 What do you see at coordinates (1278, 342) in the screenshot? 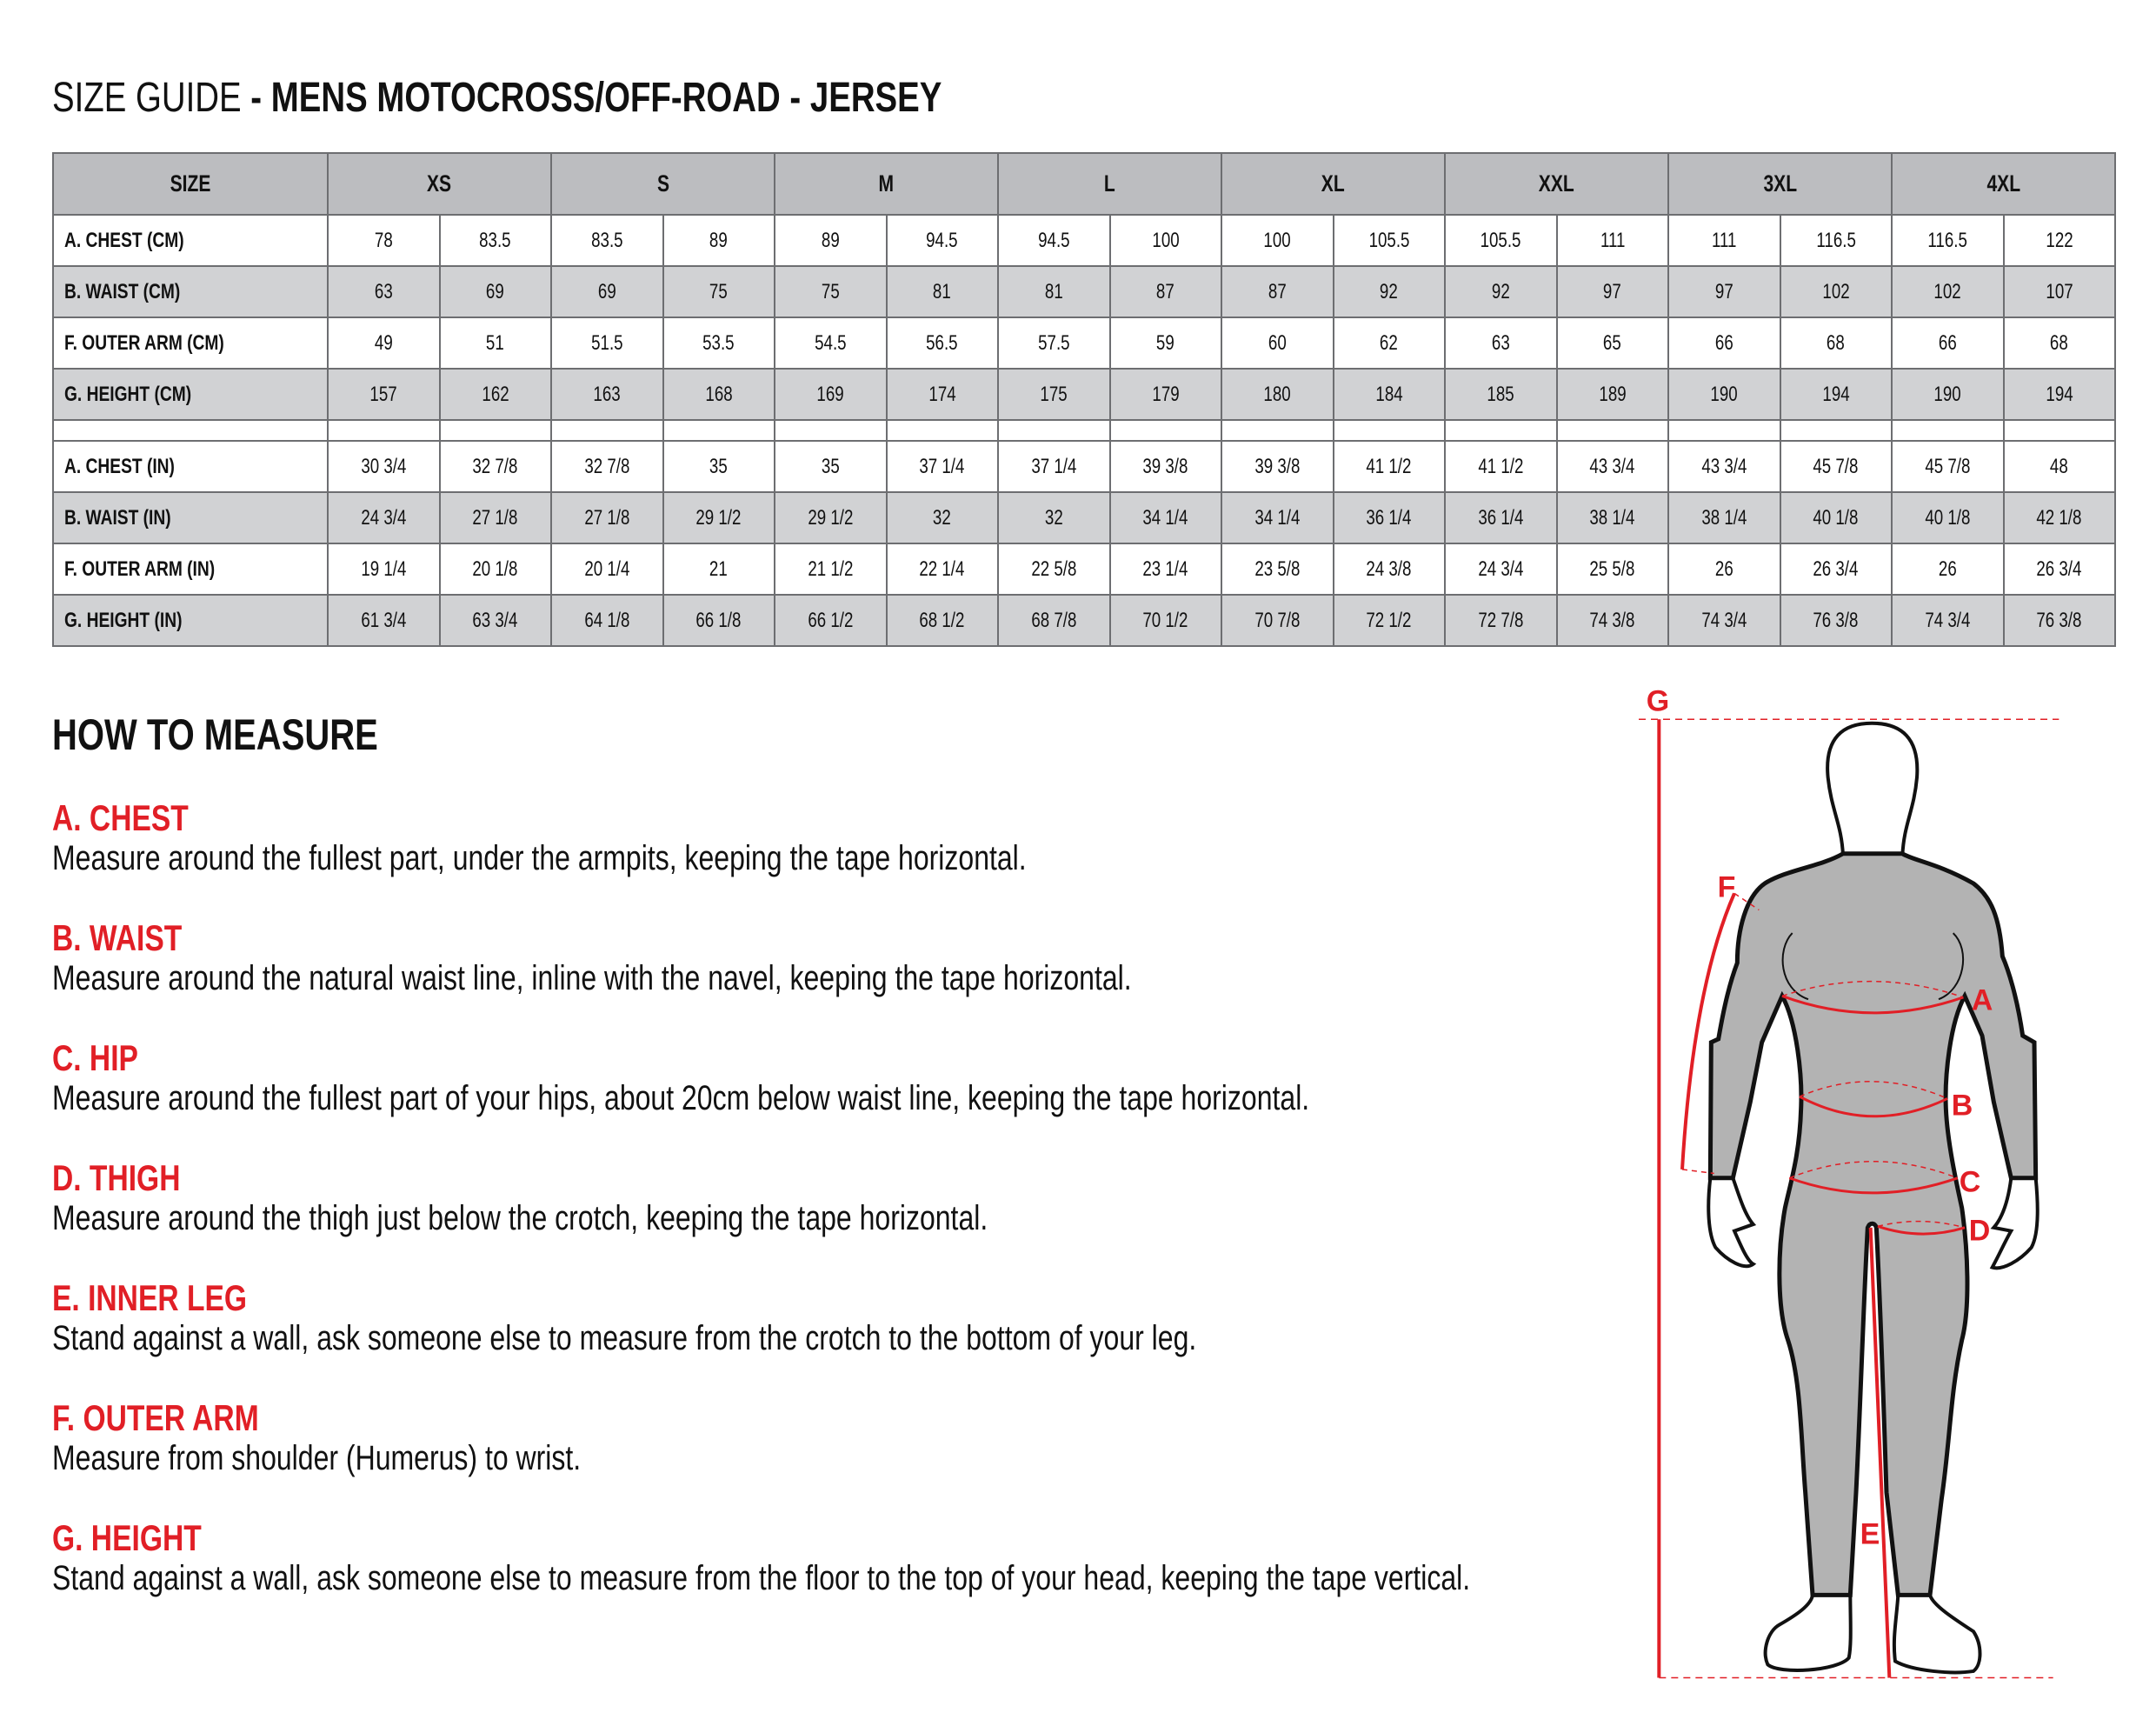
I see `table-cell-text: 60` at bounding box center [1278, 342].